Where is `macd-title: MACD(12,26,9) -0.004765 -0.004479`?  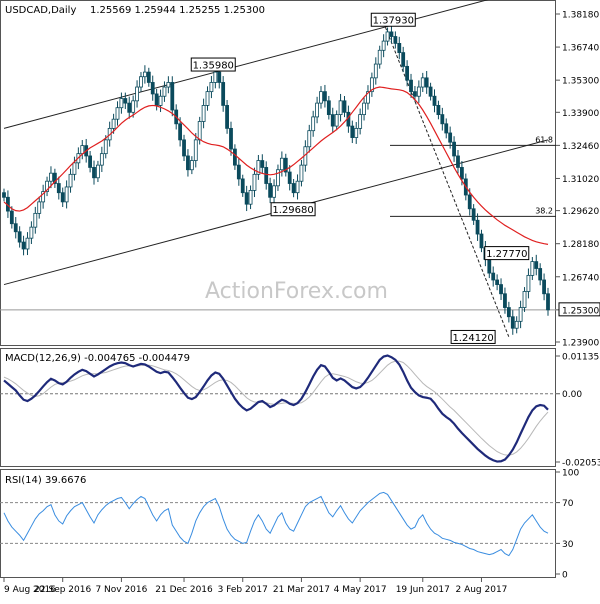
macd-title: MACD(12,26,9) -0.004765 -0.004479 is located at coordinates (97, 358).